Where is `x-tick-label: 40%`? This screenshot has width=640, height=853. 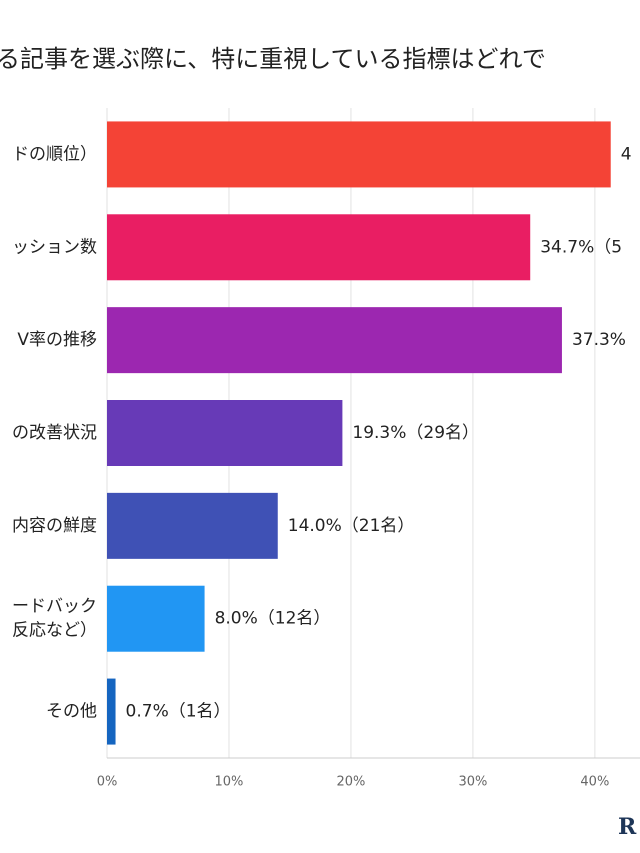
x-tick-label: 40% is located at coordinates (594, 782).